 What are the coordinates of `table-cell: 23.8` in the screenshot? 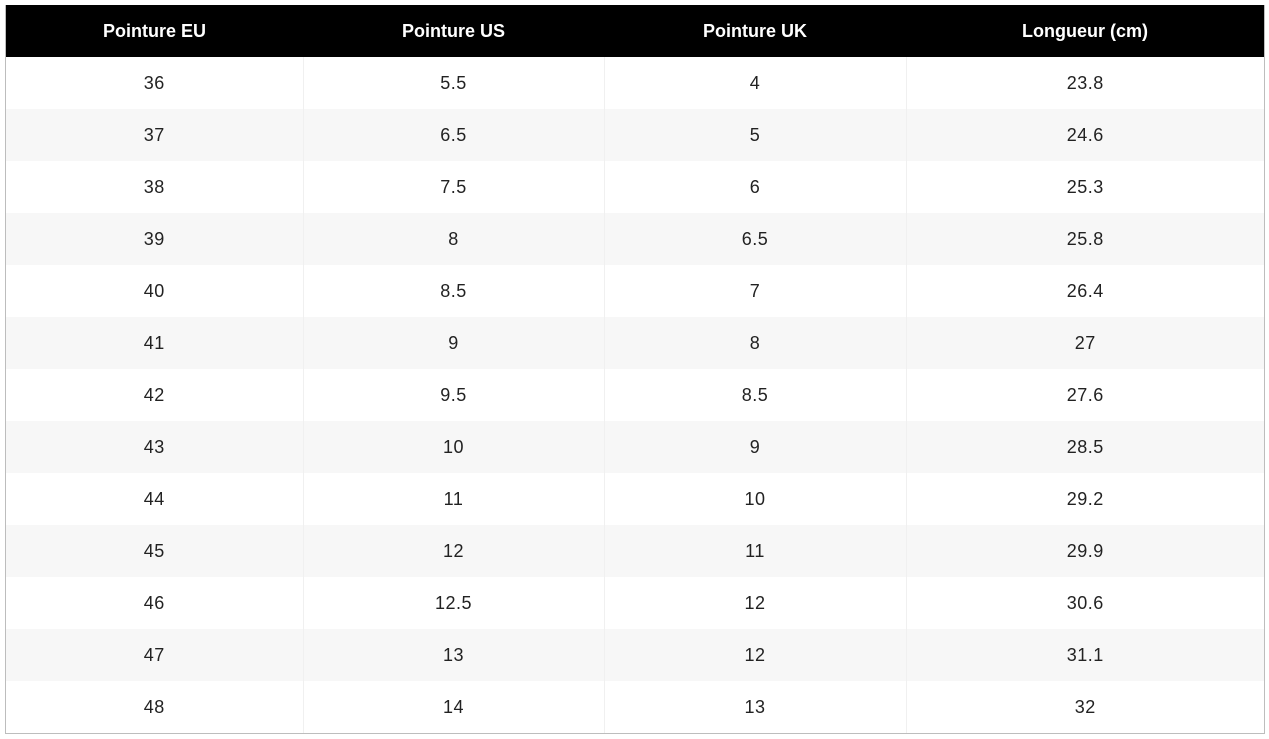 It's located at (1084, 83).